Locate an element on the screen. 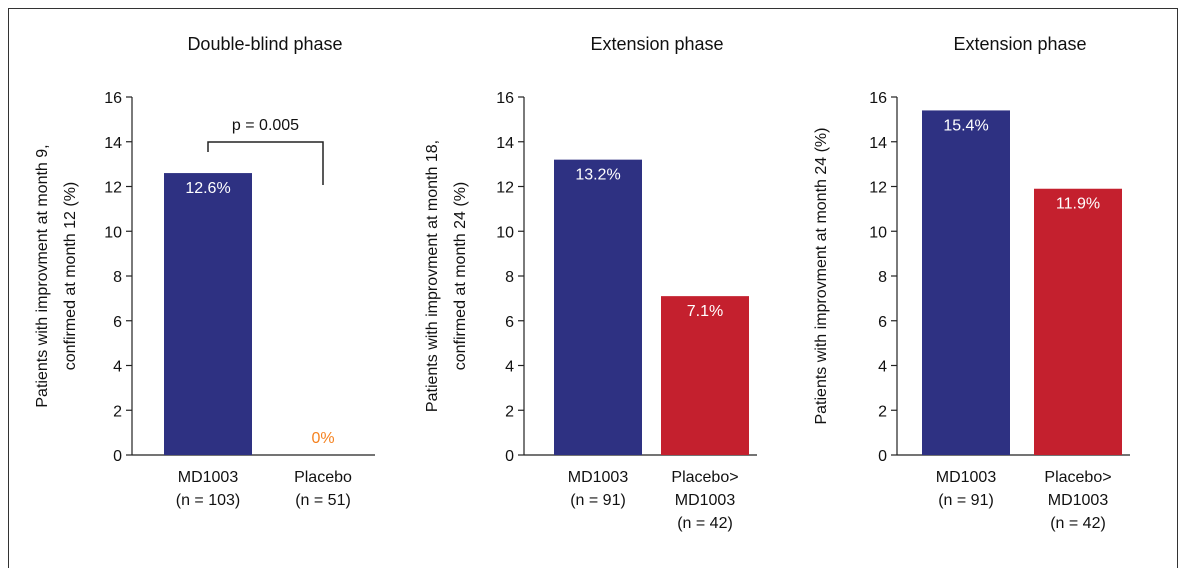 This screenshot has width=1186, height=568. y-axis-label: Patients with improvment at month 24 (%) is located at coordinates (821, 275).